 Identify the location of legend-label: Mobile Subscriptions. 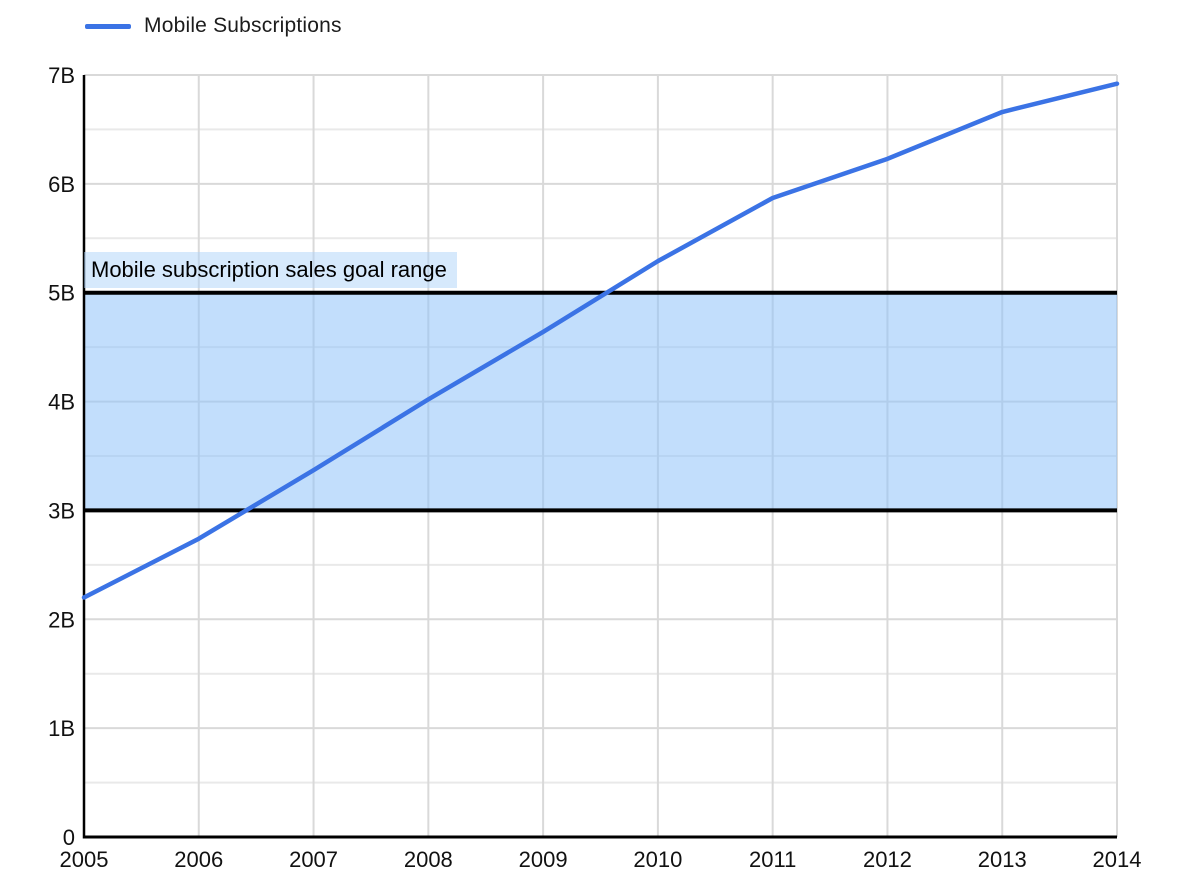
(243, 25).